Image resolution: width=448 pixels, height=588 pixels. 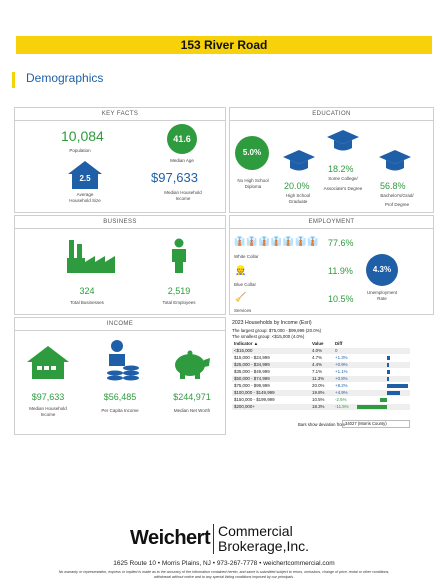 What do you see at coordinates (82, 136) in the screenshot?
I see `population-value: 10,084` at bounding box center [82, 136].